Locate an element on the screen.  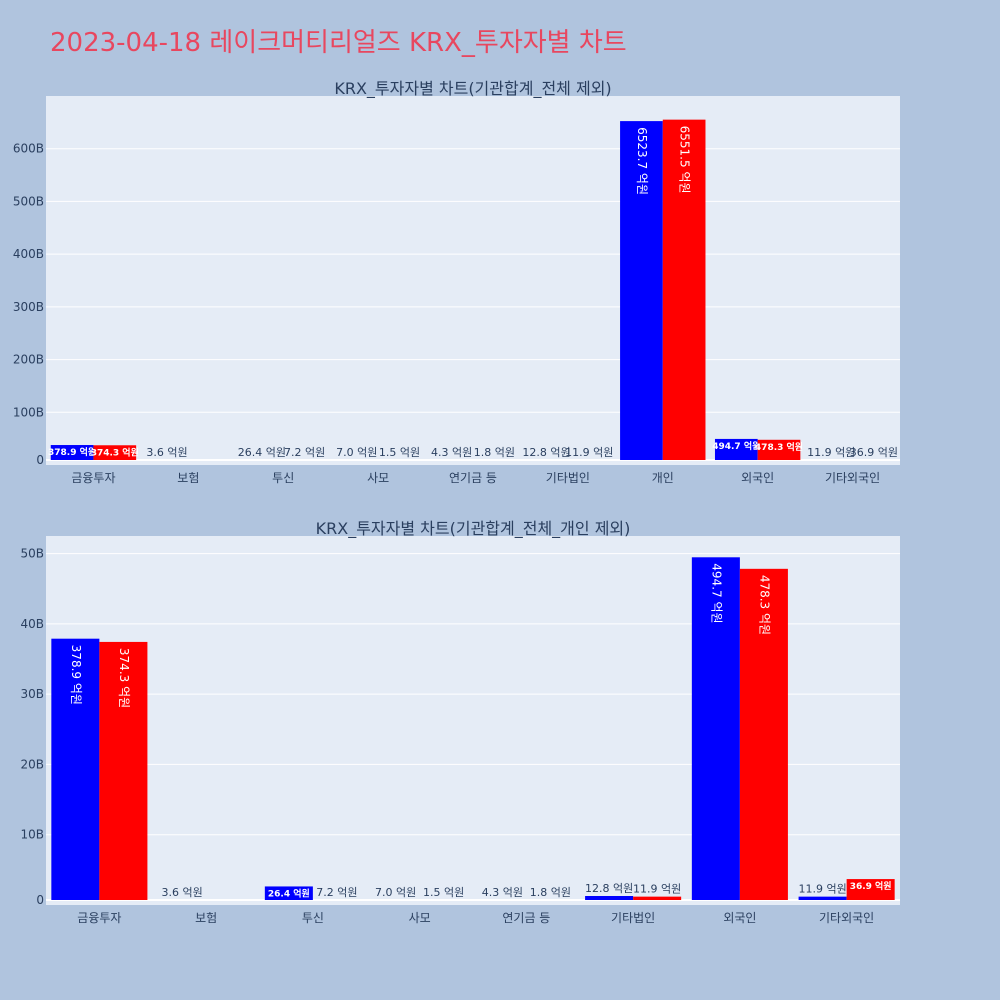
y-tick-label: 500B is located at coordinates (28, 201).